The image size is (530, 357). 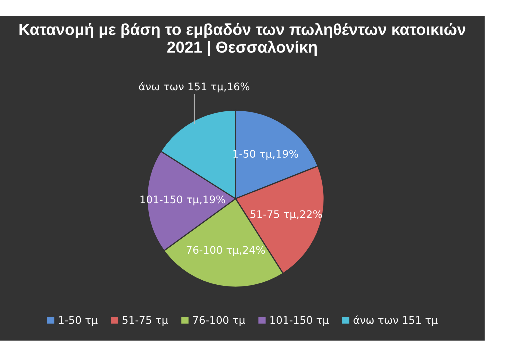 I want to click on legend-label: 51-75 τμ, so click(x=145, y=321).